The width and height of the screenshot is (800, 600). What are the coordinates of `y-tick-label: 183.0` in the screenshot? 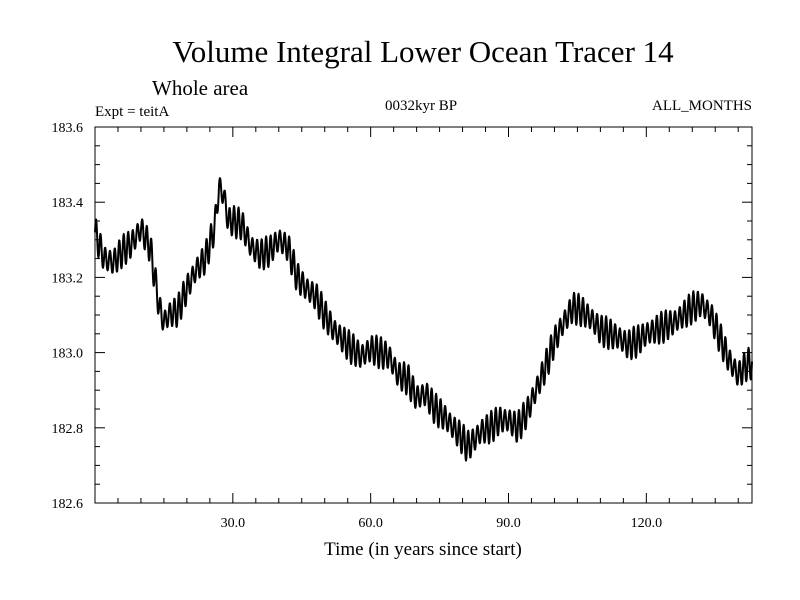 It's located at (68, 354).